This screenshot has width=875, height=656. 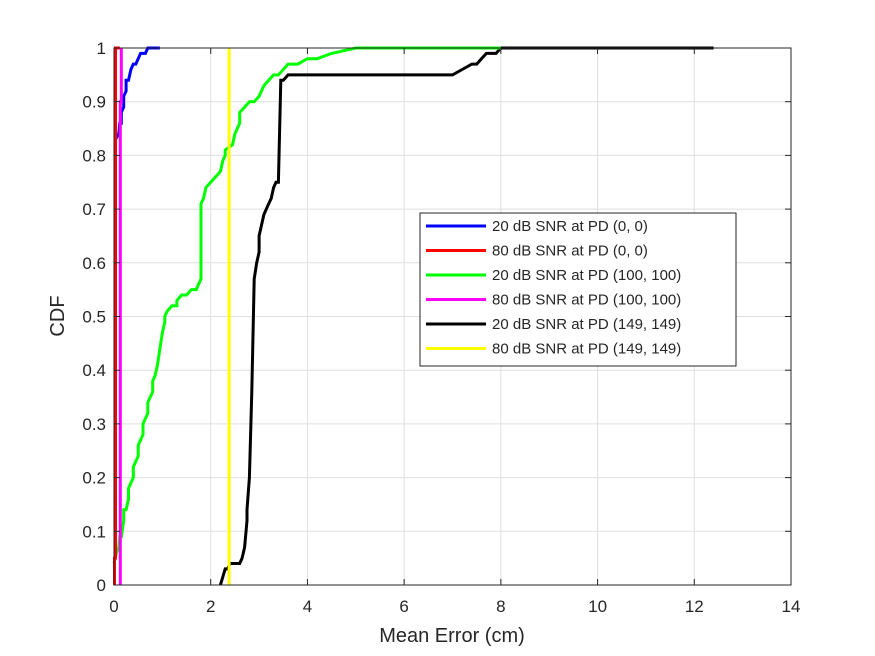 What do you see at coordinates (94, 424) in the screenshot?
I see `y-tick-label: 0.3` at bounding box center [94, 424].